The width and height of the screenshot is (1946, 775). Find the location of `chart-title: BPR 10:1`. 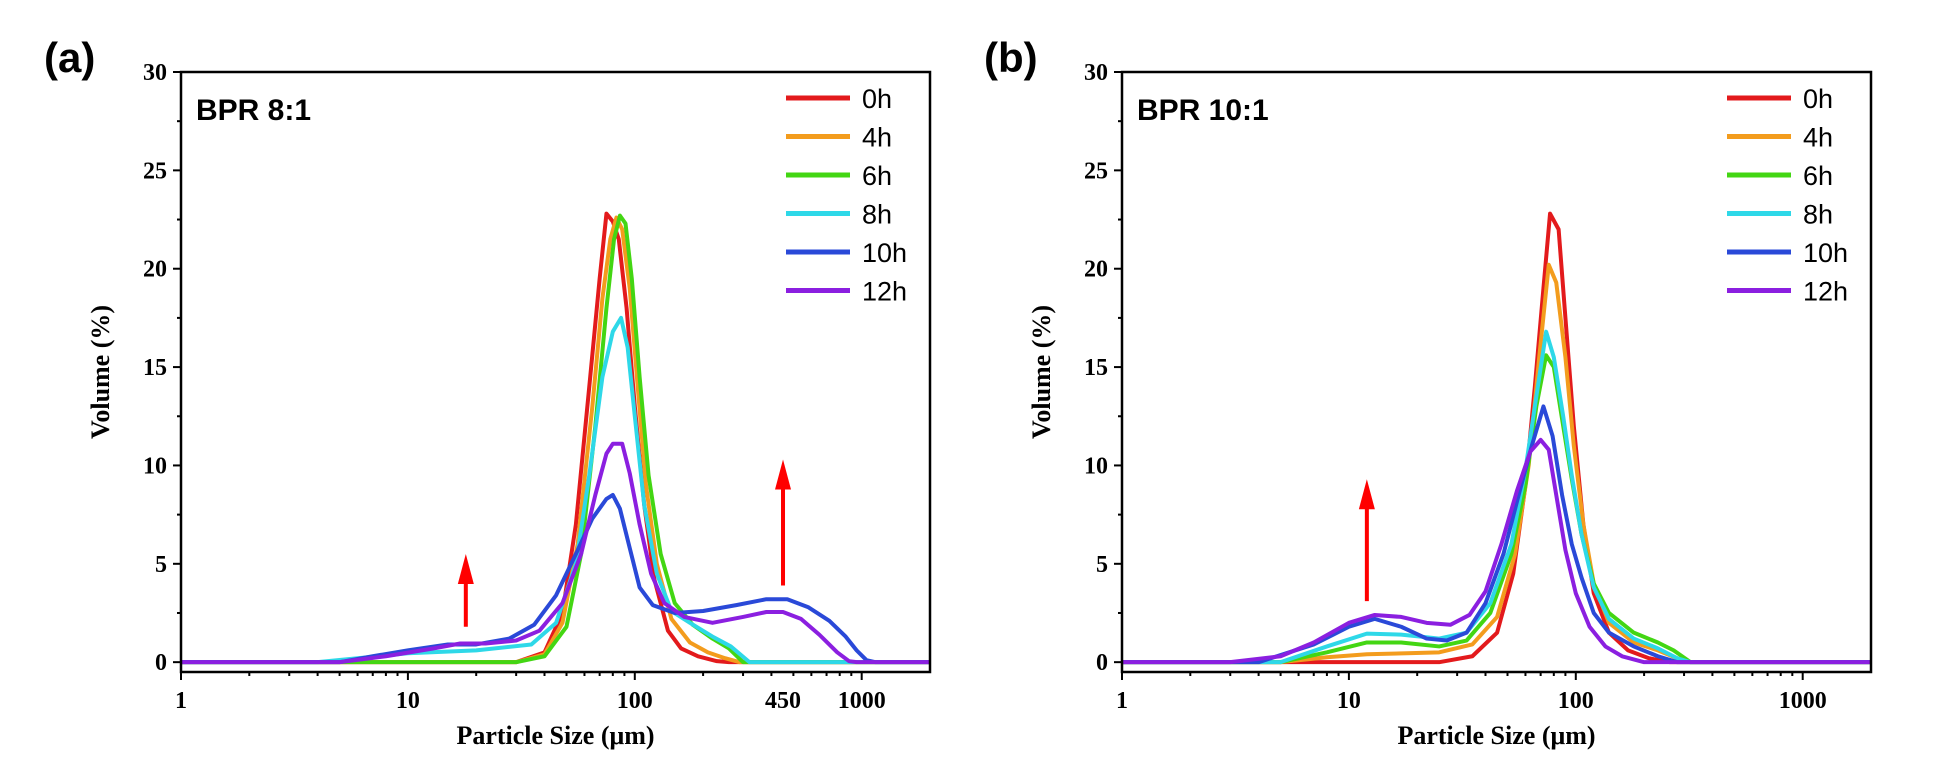

chart-title: BPR 10:1 is located at coordinates (1203, 110).